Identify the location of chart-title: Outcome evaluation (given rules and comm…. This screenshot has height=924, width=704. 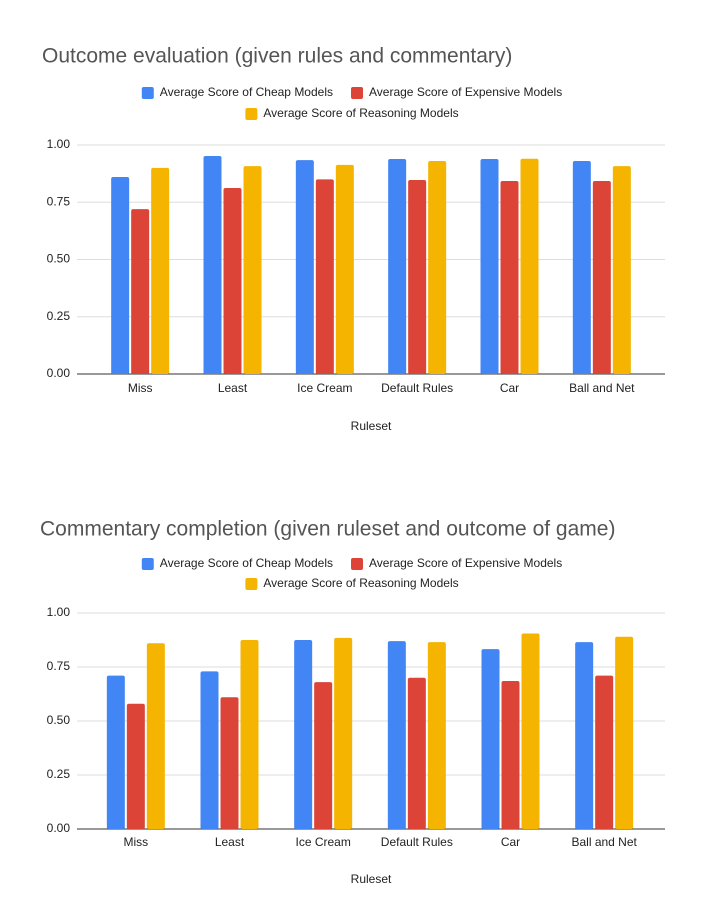
(277, 56).